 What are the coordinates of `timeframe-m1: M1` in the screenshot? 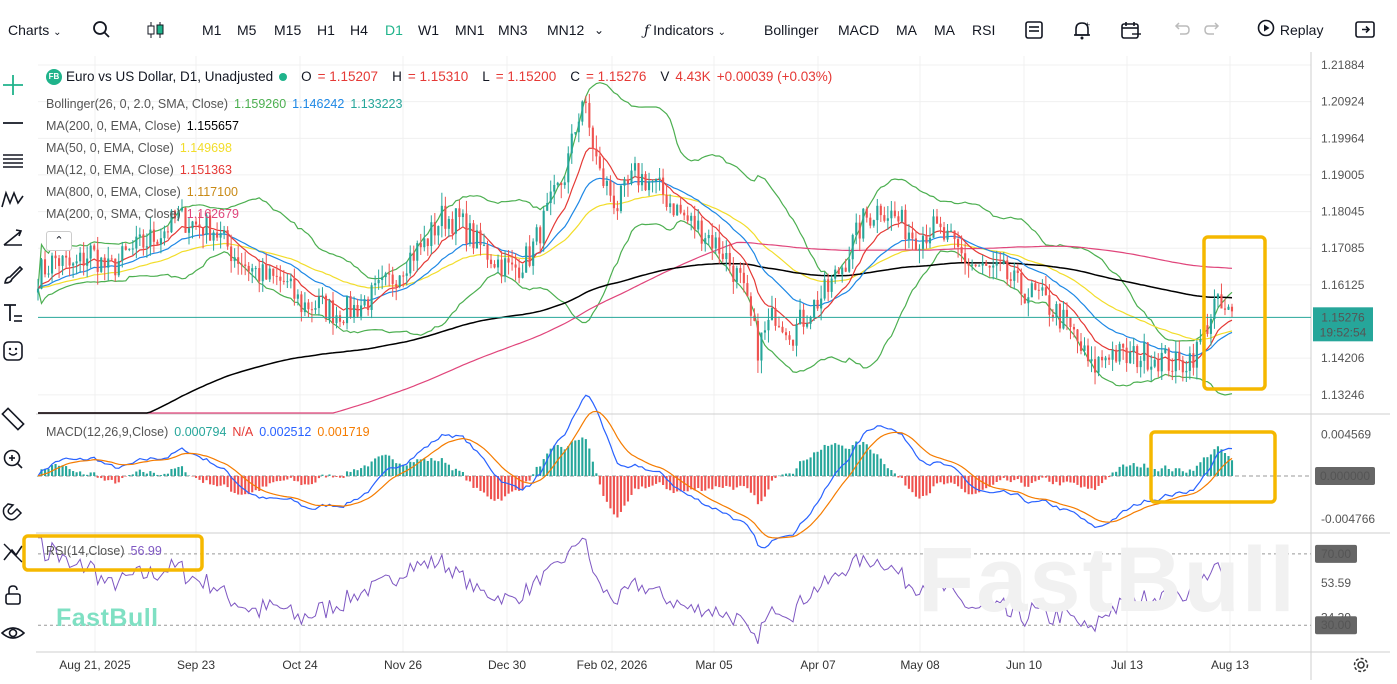 It's located at (212, 30).